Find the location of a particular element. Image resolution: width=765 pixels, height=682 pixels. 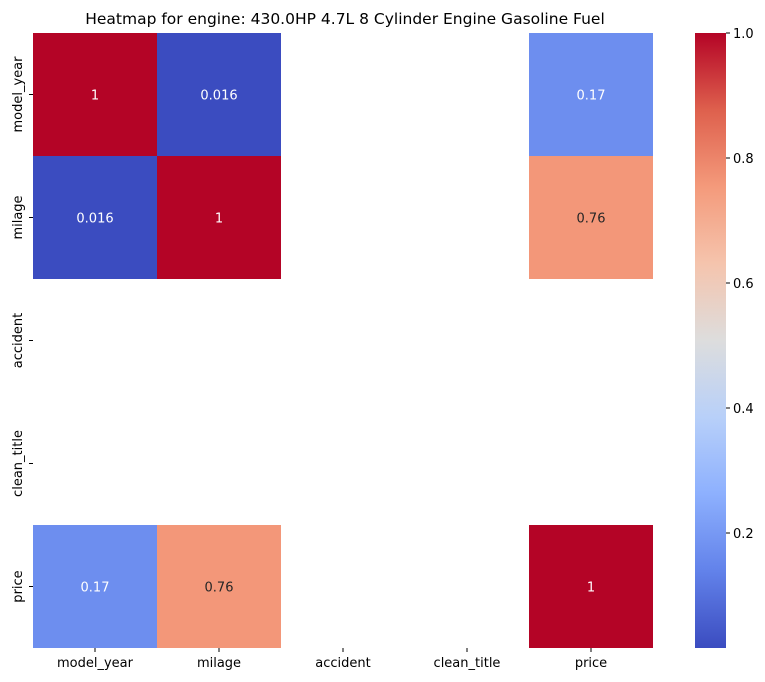

y-tick-label: milage is located at coordinates (18, 217).